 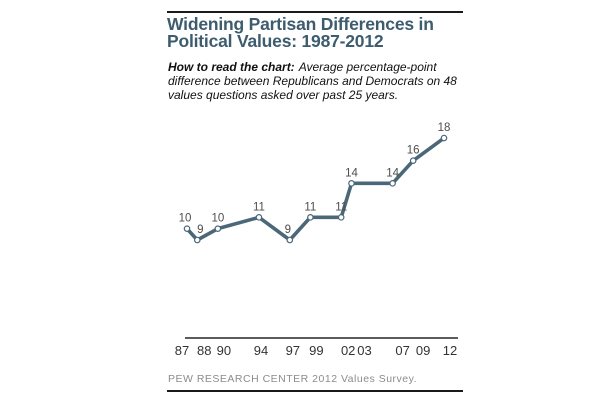 I want to click on x-tick-label: 94, so click(x=261, y=350).